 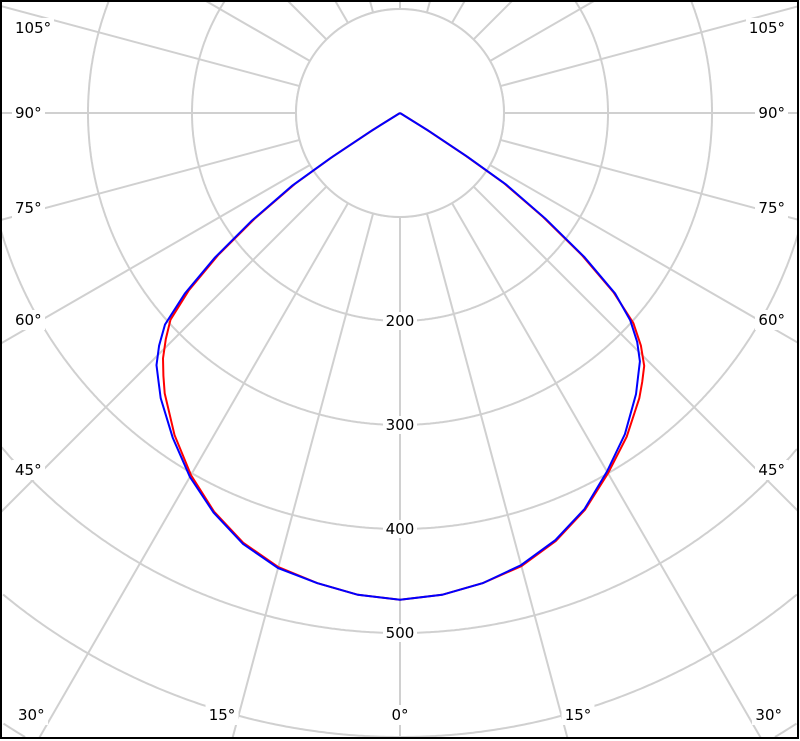 What do you see at coordinates (399, 715) in the screenshot?
I see `angle-tick-label: 0°` at bounding box center [399, 715].